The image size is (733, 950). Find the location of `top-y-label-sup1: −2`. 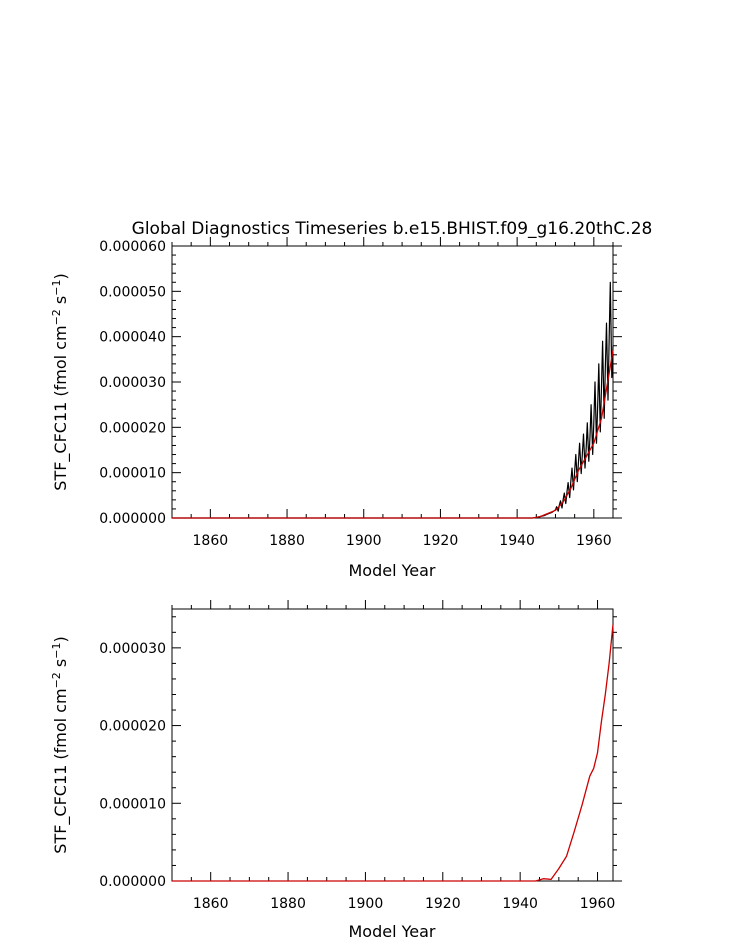

top-y-label-sup1: −2 is located at coordinates (56, 317).